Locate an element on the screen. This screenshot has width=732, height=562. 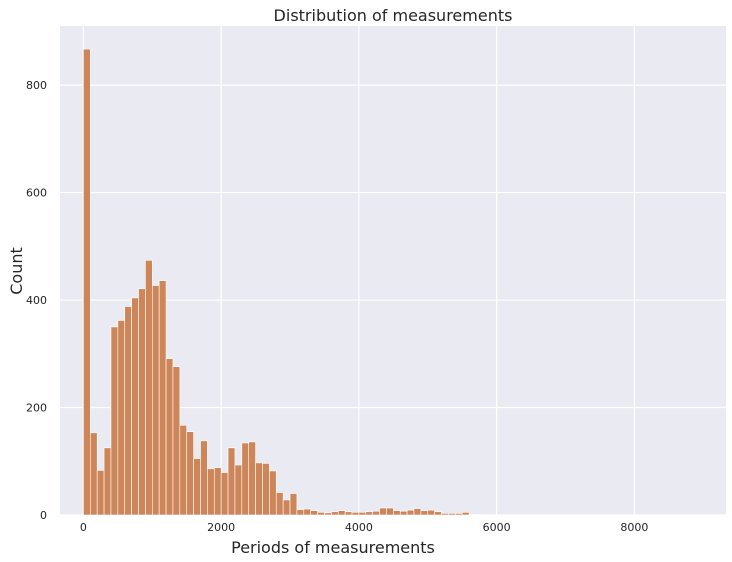
y-tick-label: 800 is located at coordinates (36, 85).